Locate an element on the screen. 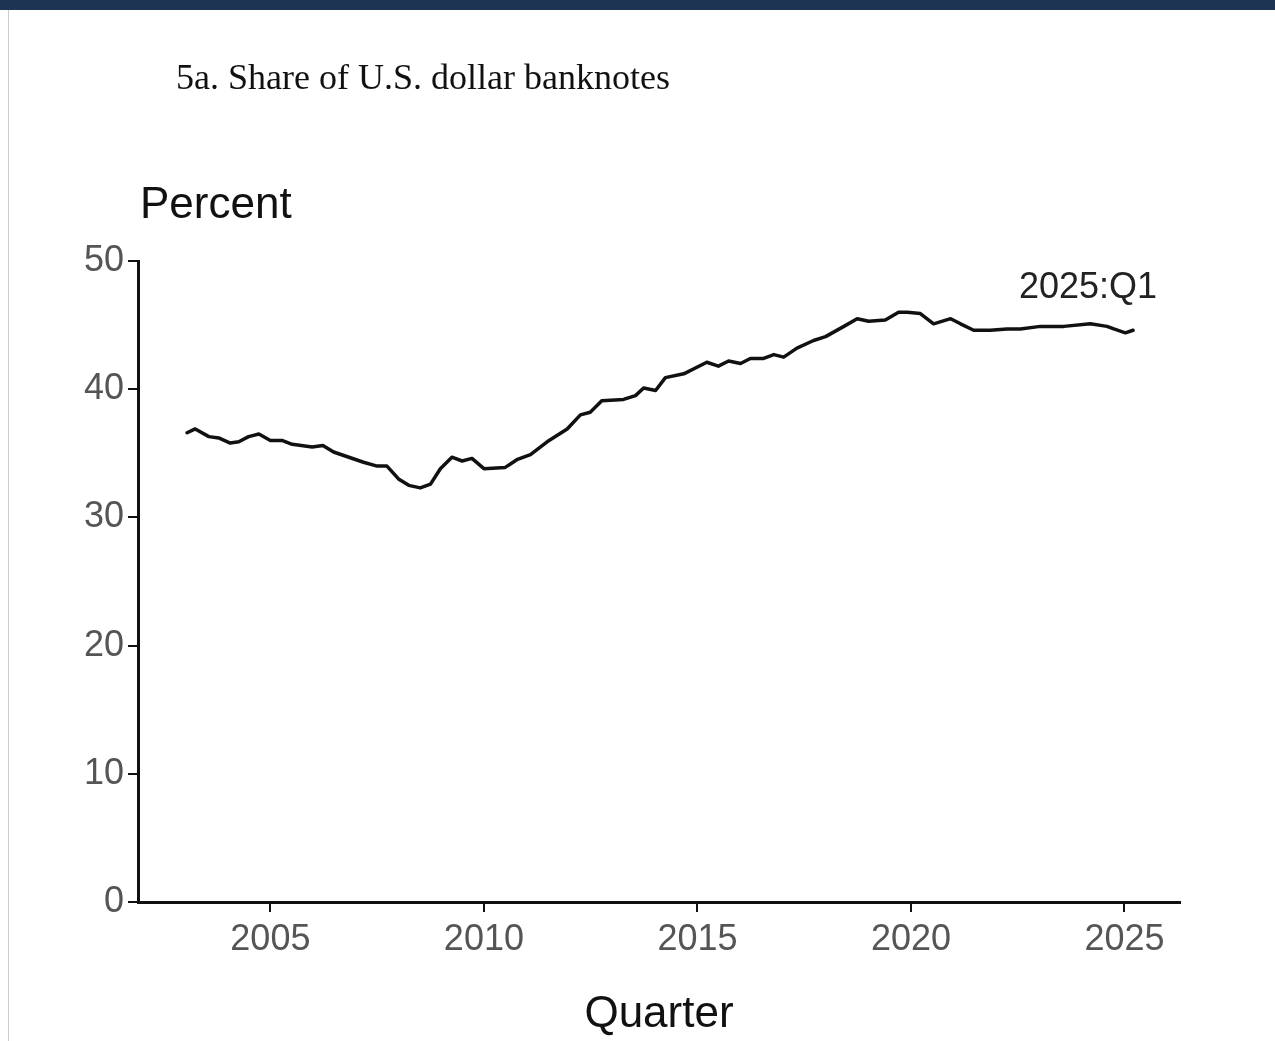  y-tick-label: 40 is located at coordinates (103, 387).